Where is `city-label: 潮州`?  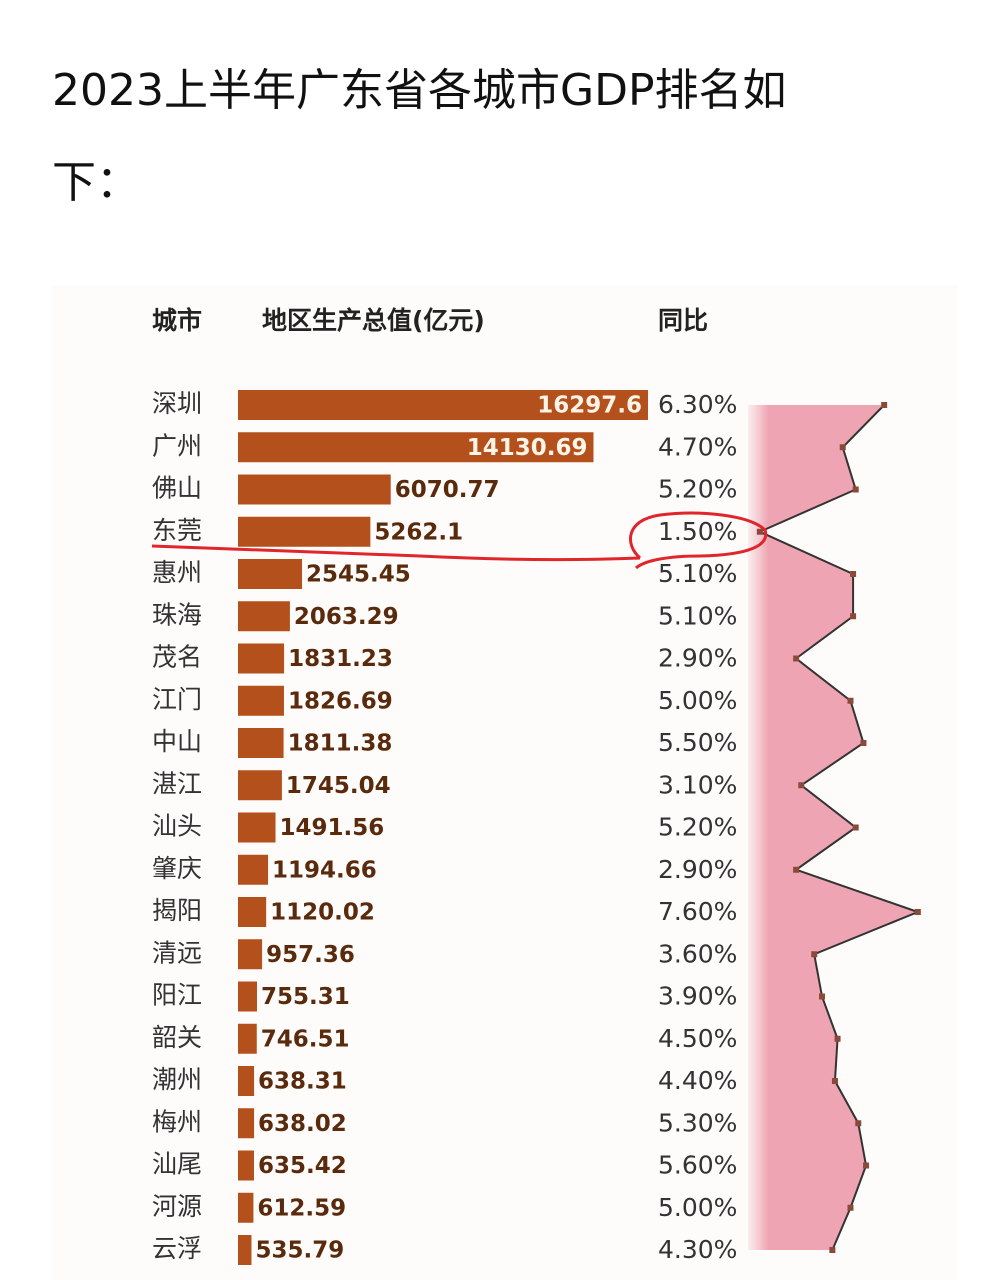 city-label: 潮州 is located at coordinates (177, 1079).